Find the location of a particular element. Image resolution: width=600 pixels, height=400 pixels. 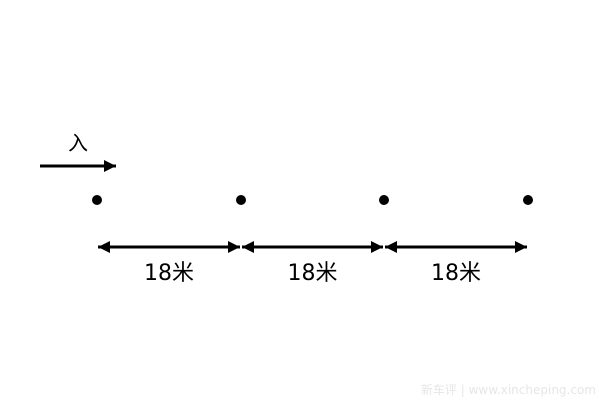

watermark: 新车评 | www.xincheping.com is located at coordinates (508, 389).